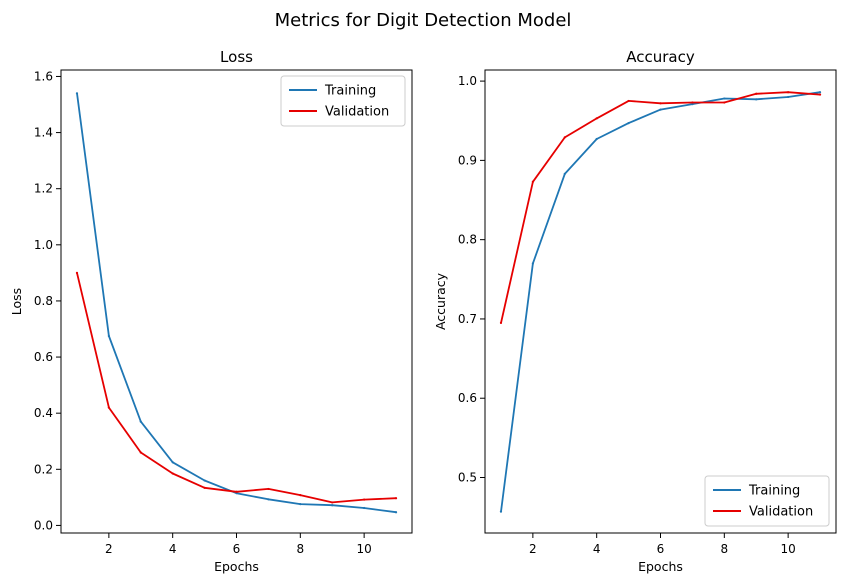 This screenshot has width=846, height=585. What do you see at coordinates (660, 57) in the screenshot?
I see `plot-title: Accuracy` at bounding box center [660, 57].